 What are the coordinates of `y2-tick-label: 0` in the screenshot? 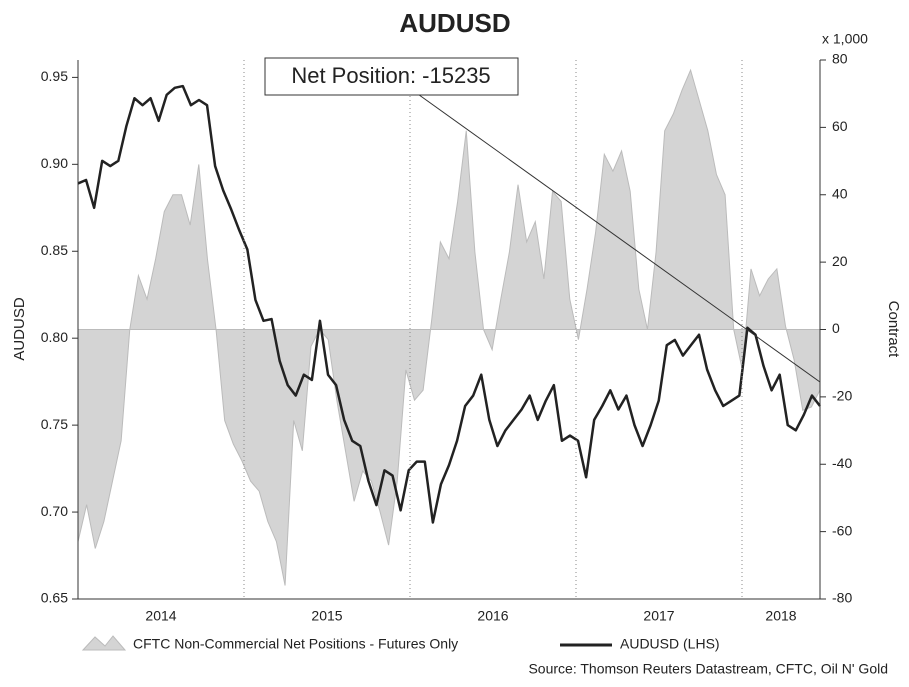 It's located at (836, 328).